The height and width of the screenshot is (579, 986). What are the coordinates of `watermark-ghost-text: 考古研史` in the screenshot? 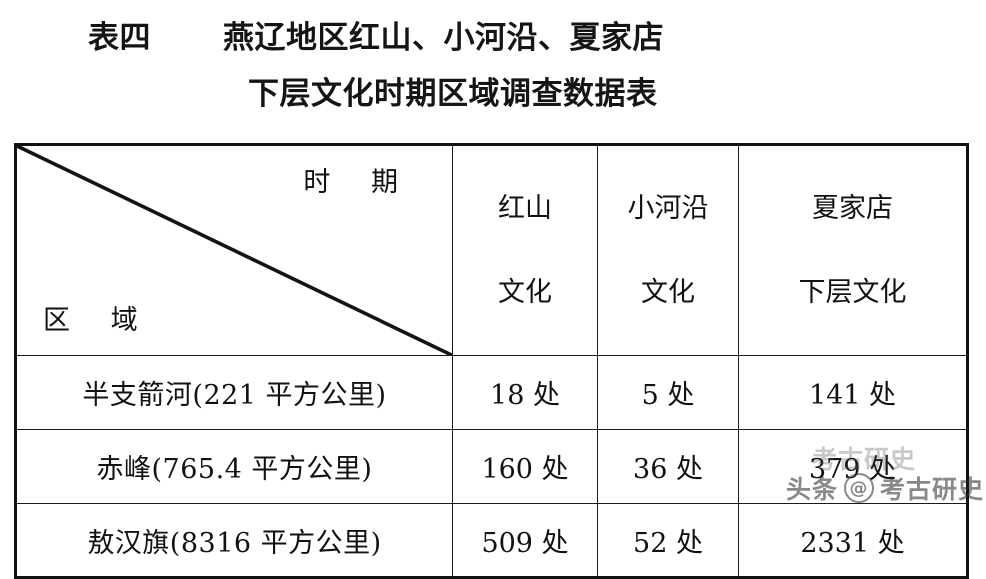 It's located at (864, 459).